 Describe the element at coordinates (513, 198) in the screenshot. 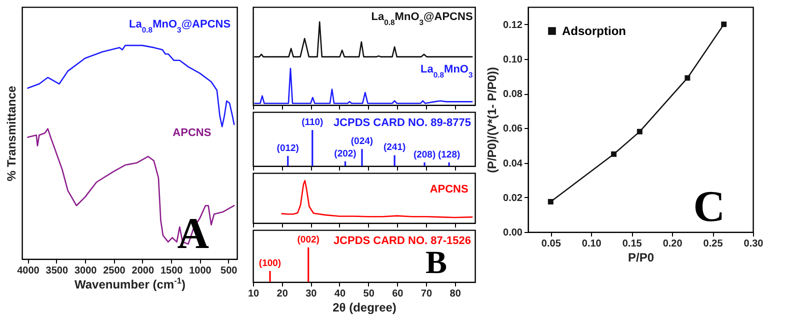

I see `y-tick-label: 0.02` at that location.